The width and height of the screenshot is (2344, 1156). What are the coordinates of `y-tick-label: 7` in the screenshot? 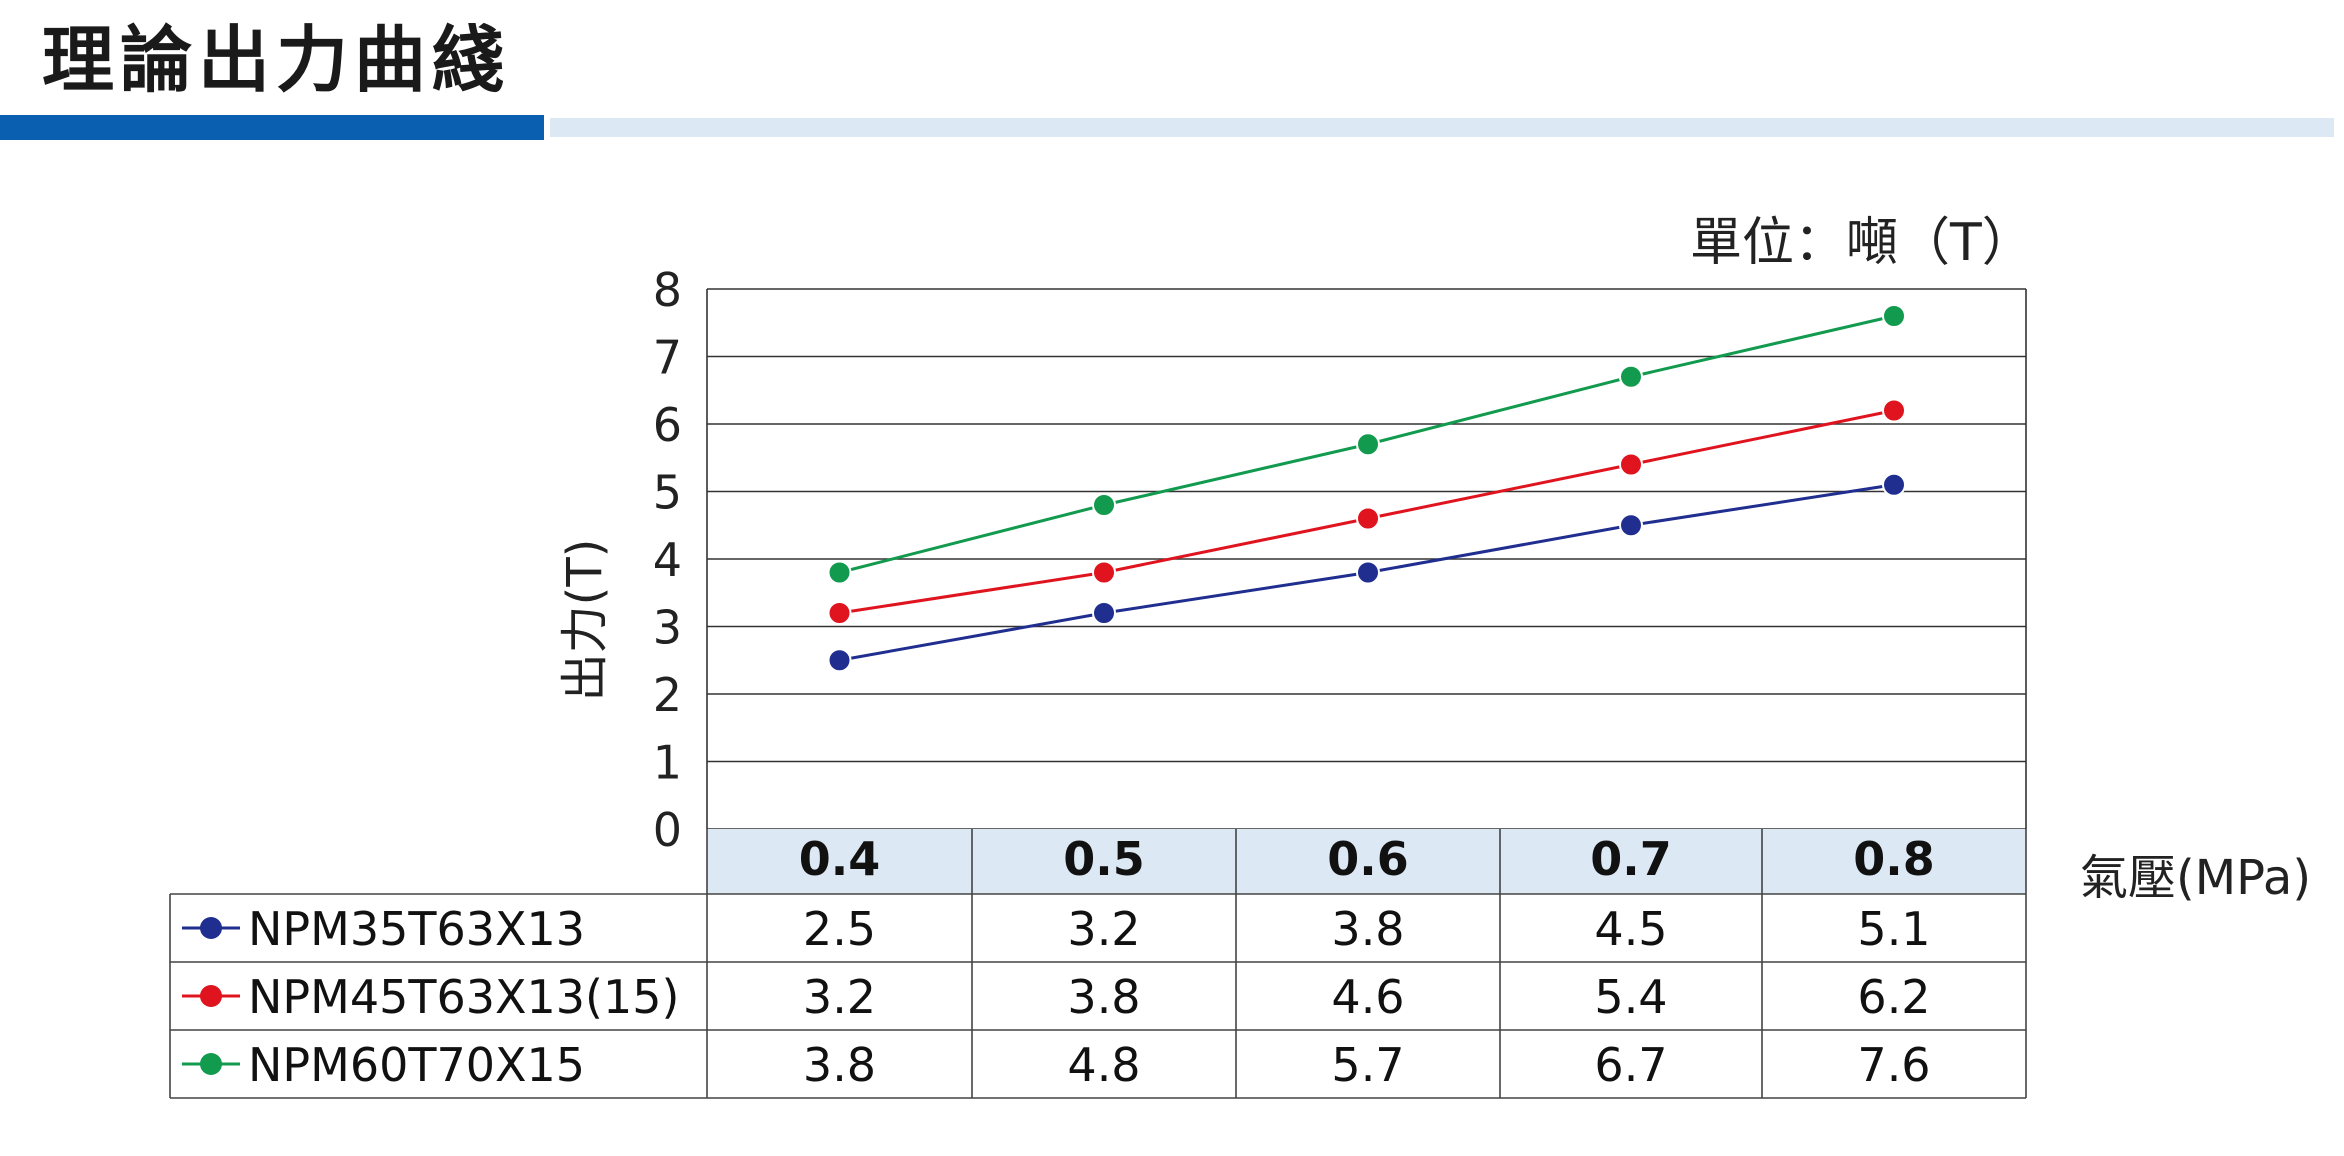 It's located at (667, 358).